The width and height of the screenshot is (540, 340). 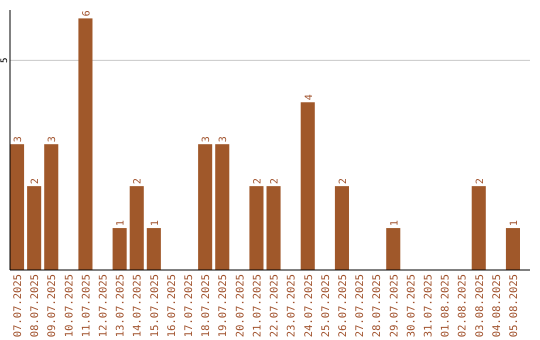 What do you see at coordinates (394, 306) in the screenshot?
I see `x-tick-label: 29.07.2025` at bounding box center [394, 306].